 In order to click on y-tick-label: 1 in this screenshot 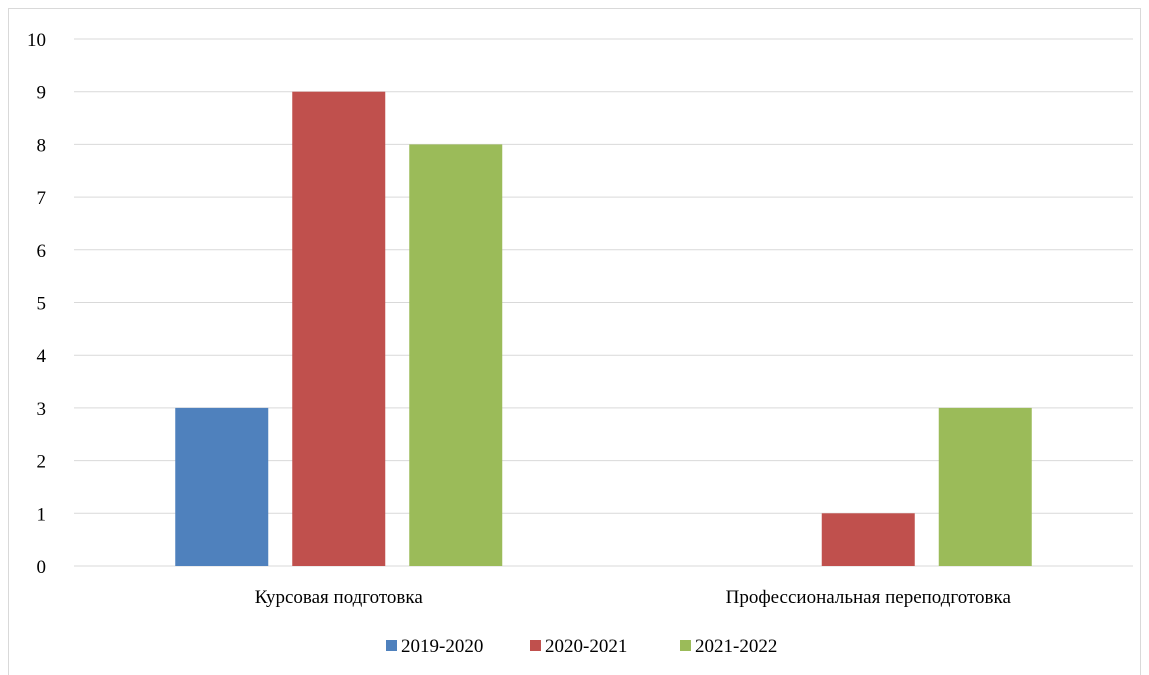, I will do `click(42, 514)`.